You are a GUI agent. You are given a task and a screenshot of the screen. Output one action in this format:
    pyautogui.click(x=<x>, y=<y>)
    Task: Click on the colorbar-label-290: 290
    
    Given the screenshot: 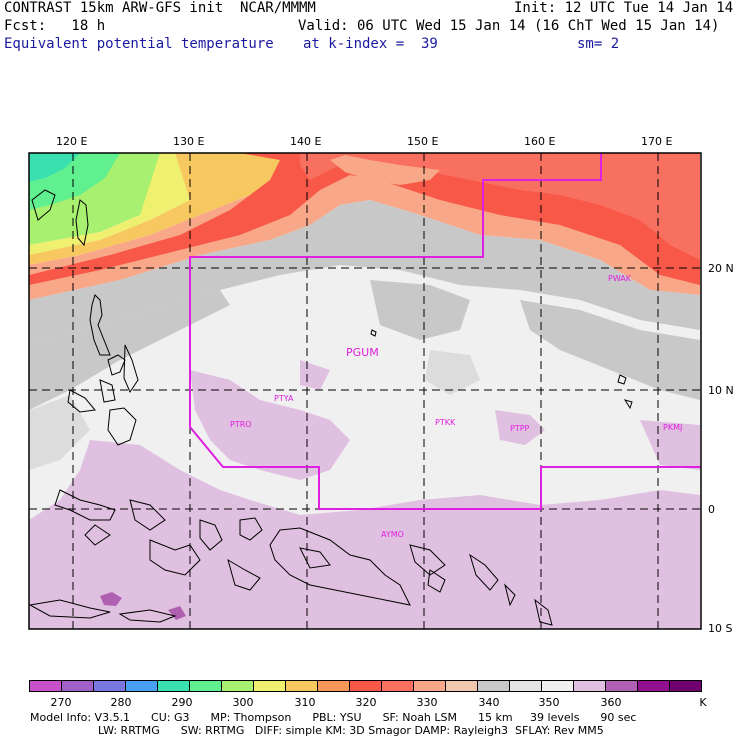 What is the action you would take?
    pyautogui.click(x=182, y=702)
    